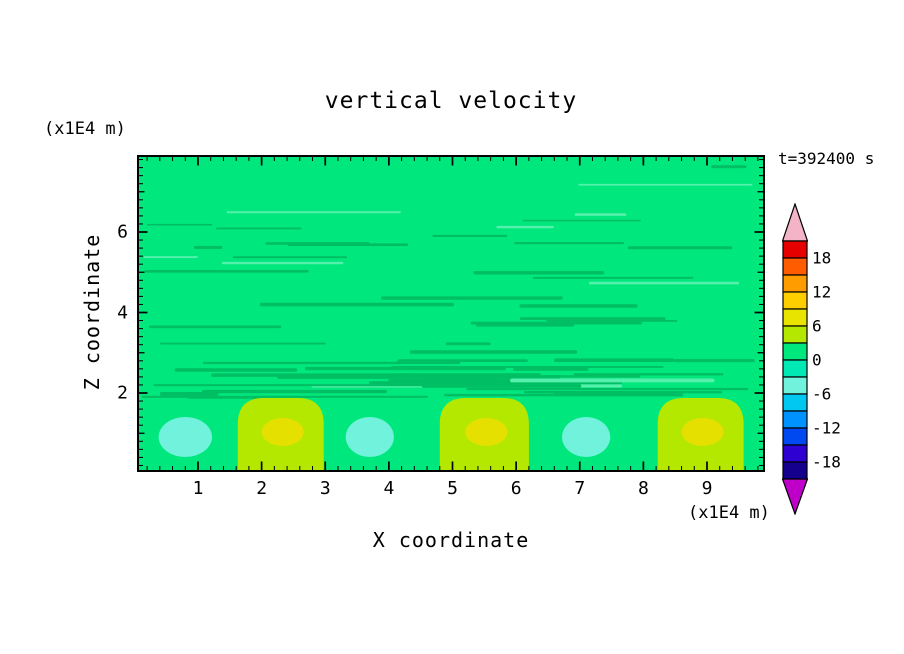  I want to click on time-stamp-label: t=392400 s, so click(826, 158).